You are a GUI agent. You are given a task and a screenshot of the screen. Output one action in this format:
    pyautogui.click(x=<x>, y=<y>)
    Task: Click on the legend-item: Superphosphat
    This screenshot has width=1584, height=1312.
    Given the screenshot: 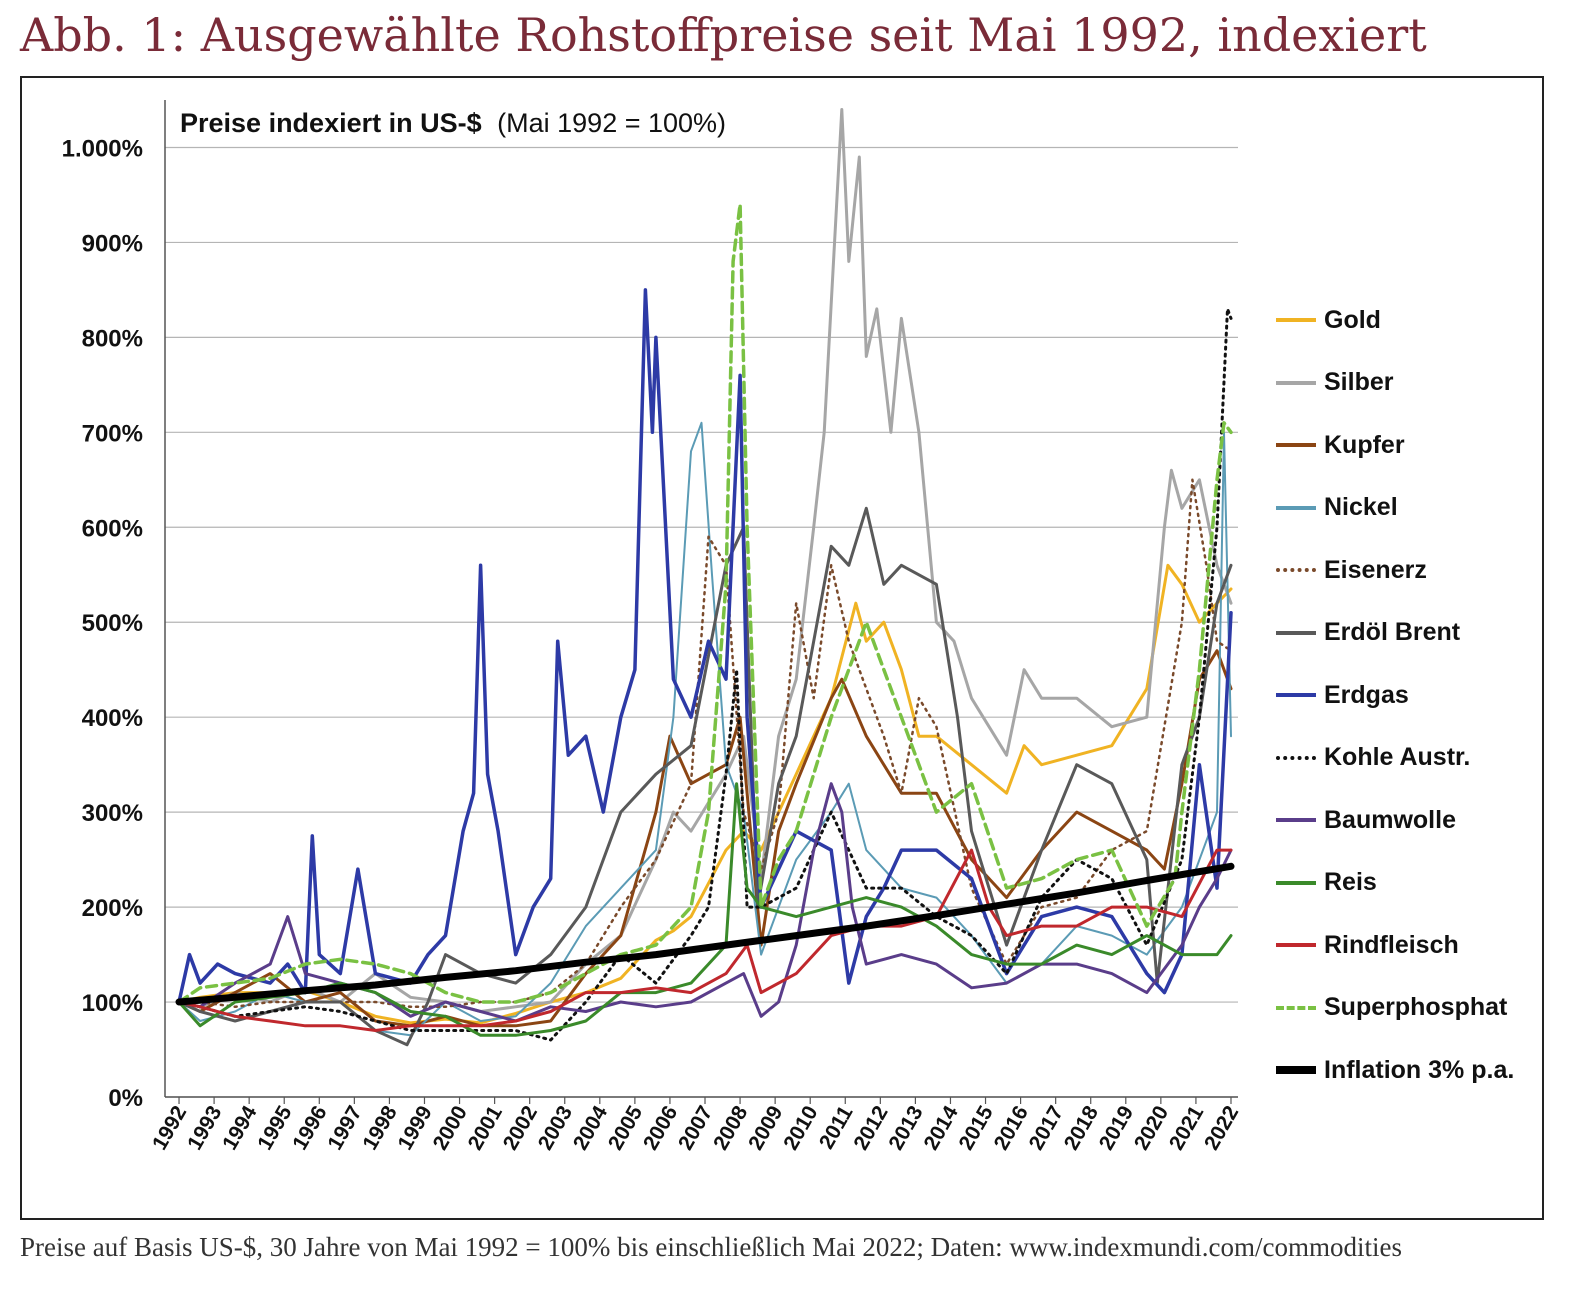 What is the action you would take?
    pyautogui.click(x=1391, y=1008)
    